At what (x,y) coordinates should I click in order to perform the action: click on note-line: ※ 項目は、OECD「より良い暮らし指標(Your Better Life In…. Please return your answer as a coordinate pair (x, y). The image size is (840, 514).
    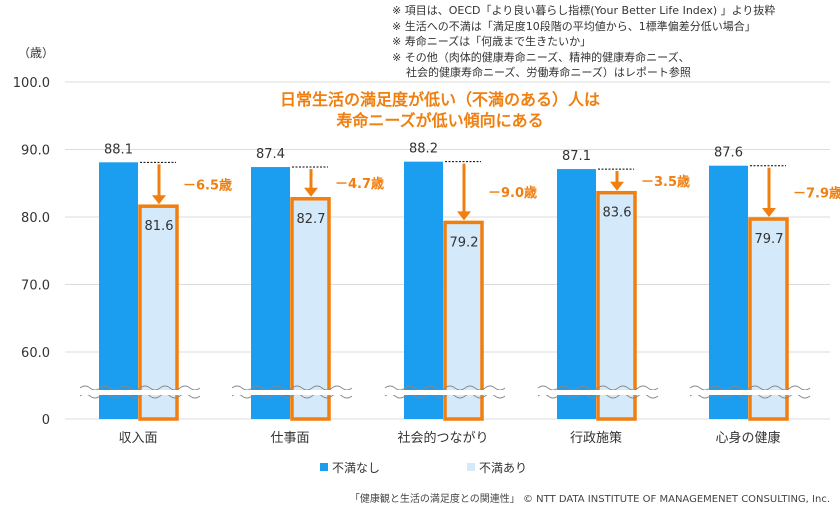
    Looking at the image, I should click on (584, 10).